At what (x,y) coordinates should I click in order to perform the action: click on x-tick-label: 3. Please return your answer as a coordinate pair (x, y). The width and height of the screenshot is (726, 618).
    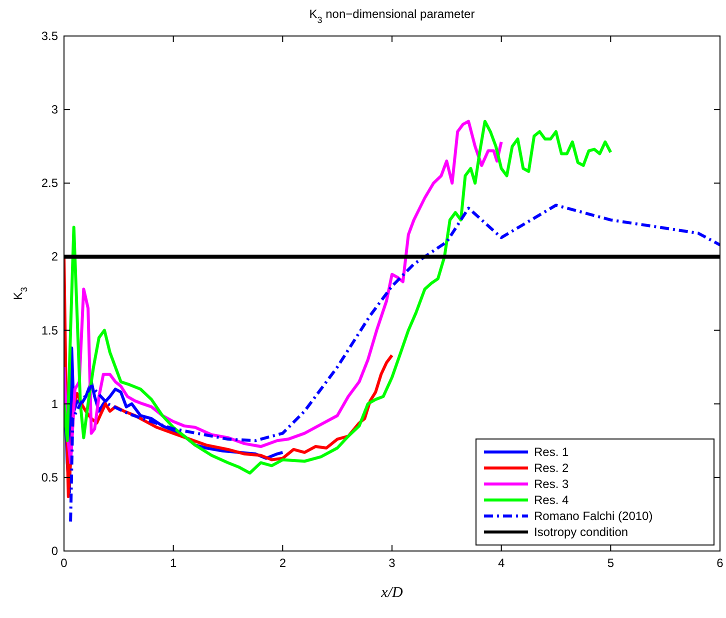
    Looking at the image, I should click on (392, 563).